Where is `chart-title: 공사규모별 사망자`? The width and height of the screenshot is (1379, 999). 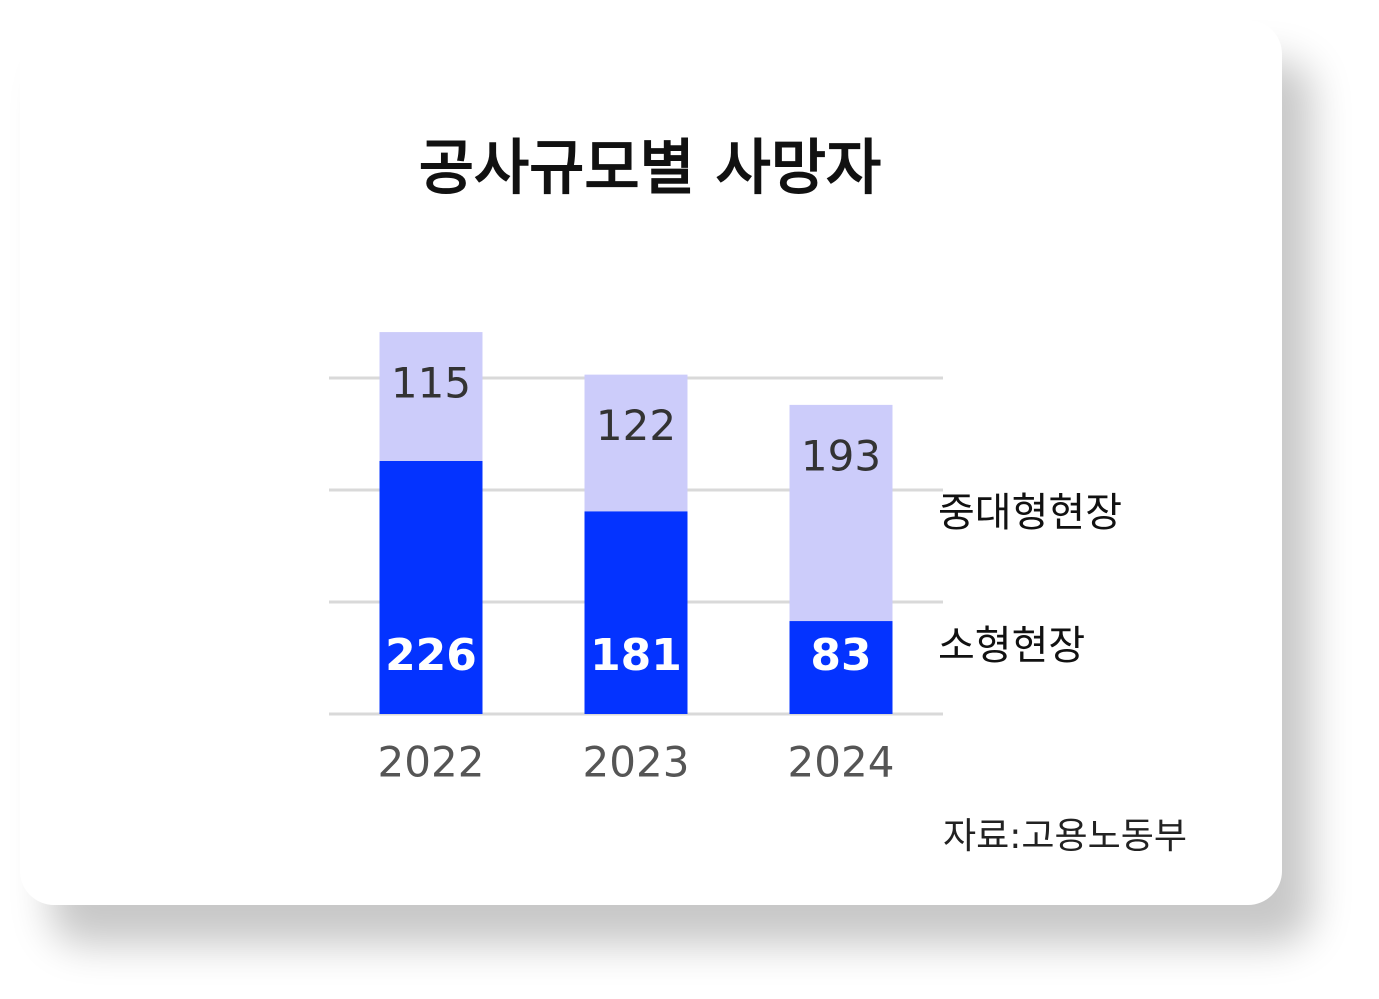
chart-title: 공사규모별 사망자 is located at coordinates (650, 169).